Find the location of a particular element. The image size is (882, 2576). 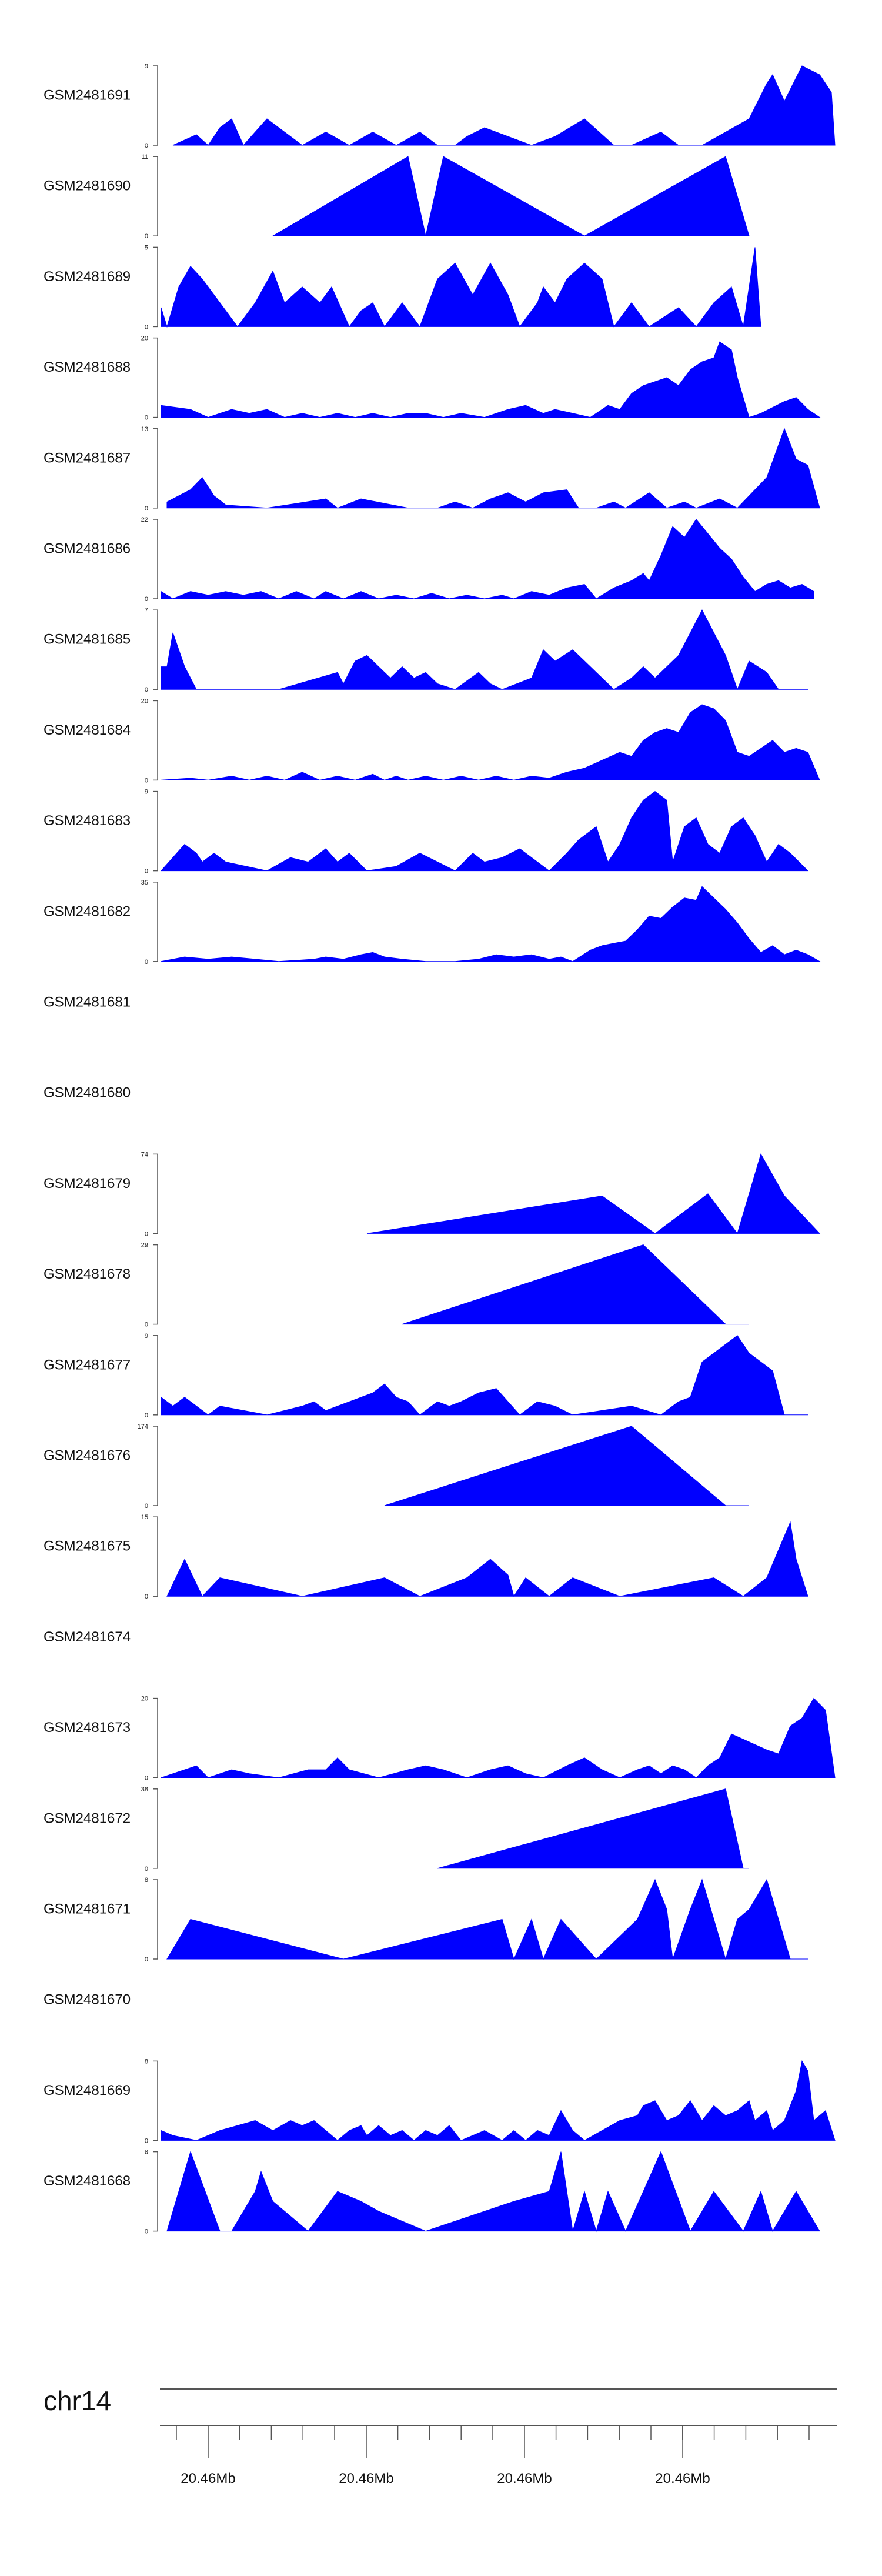

track-label: GSM2481691 is located at coordinates (87, 96).